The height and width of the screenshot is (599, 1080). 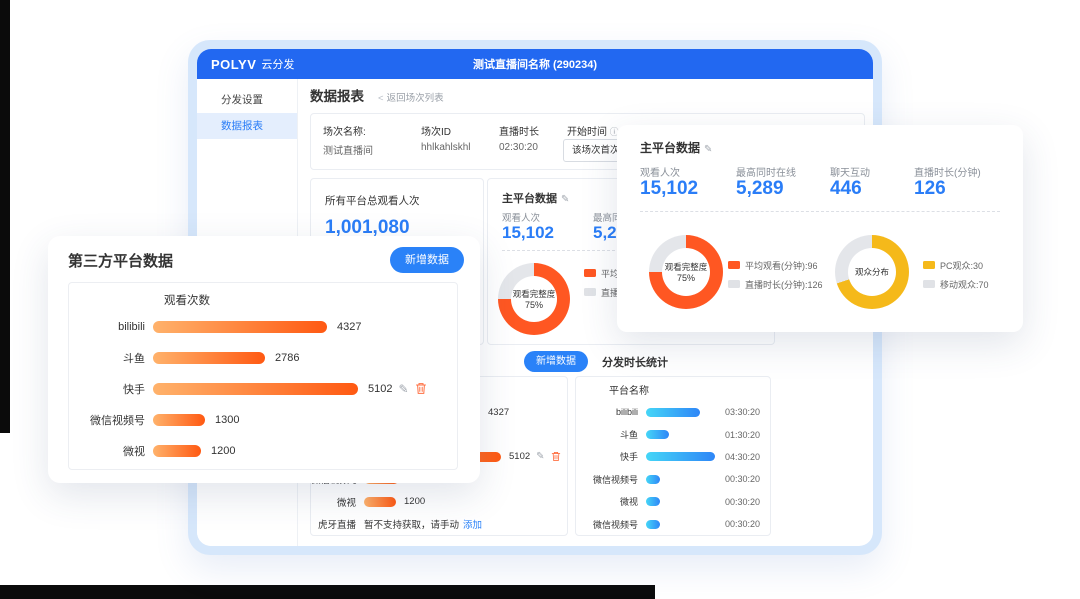 I want to click on stat-value: 446, so click(x=846, y=188).